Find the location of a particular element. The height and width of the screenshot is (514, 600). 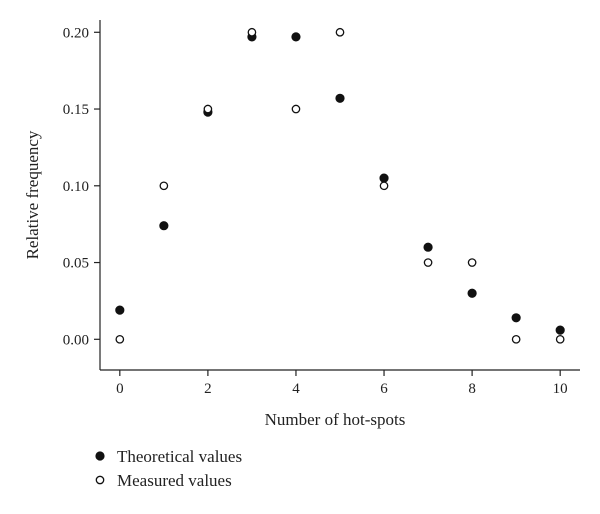

x-tick-label: 2 is located at coordinates (208, 389).